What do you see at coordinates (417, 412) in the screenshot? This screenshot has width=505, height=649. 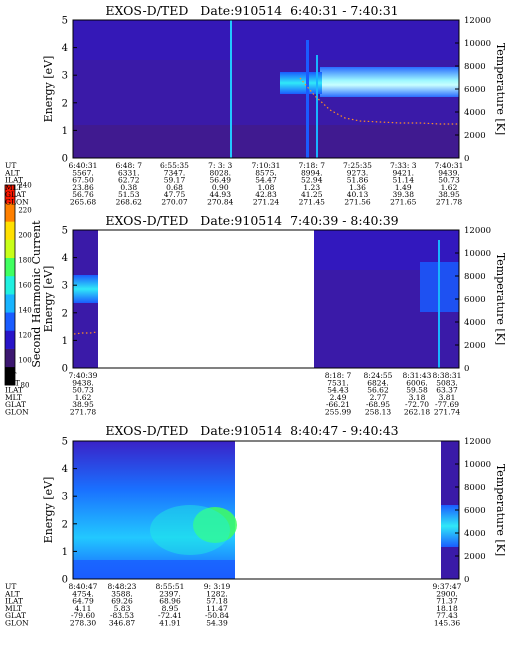 I see `table-cell: 262.18` at bounding box center [417, 412].